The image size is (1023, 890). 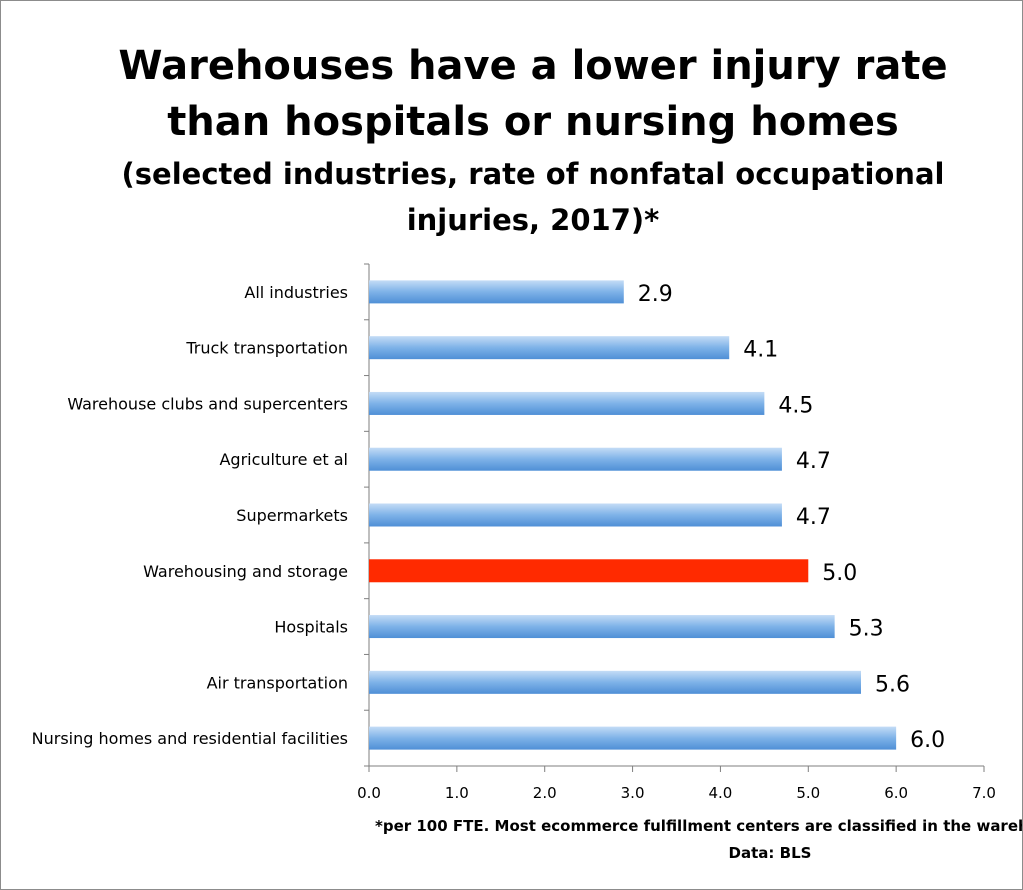 What do you see at coordinates (245, 571) in the screenshot?
I see `category-label: Warehousing and storage` at bounding box center [245, 571].